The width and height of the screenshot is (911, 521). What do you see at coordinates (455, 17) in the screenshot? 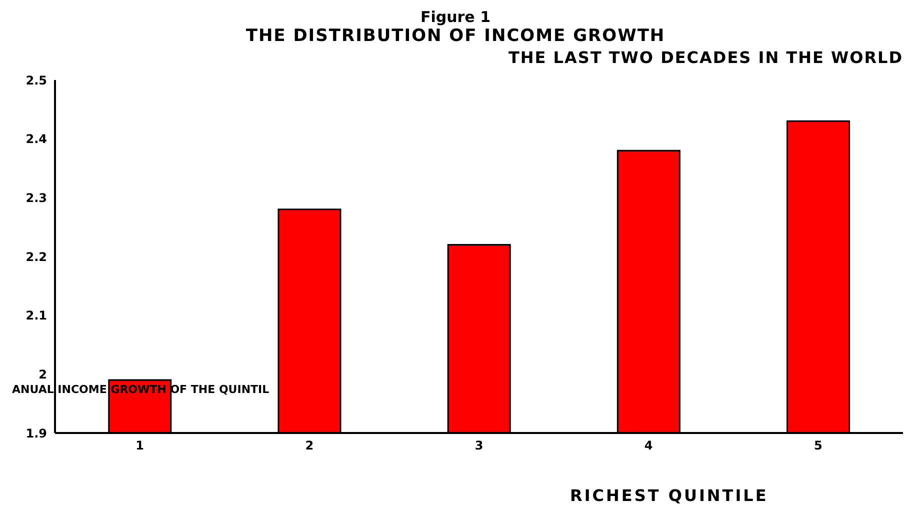
I see `chart-title: Figure 1` at bounding box center [455, 17].